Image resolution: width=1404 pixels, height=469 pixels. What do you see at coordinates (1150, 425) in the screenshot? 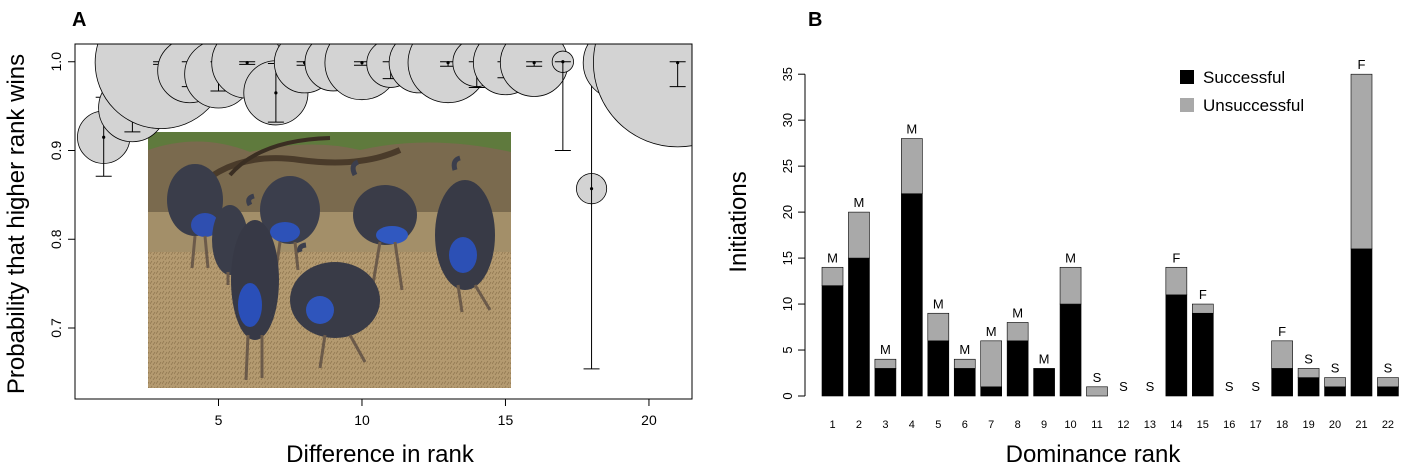
I see `x-tick-label-b: 13` at bounding box center [1150, 425].